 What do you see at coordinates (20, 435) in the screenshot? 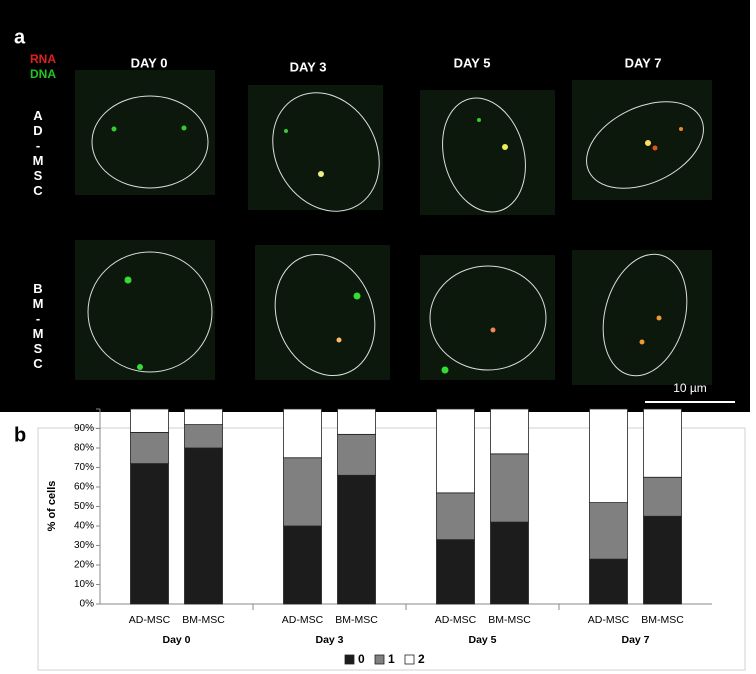
I see `panel-label: b` at bounding box center [20, 435].